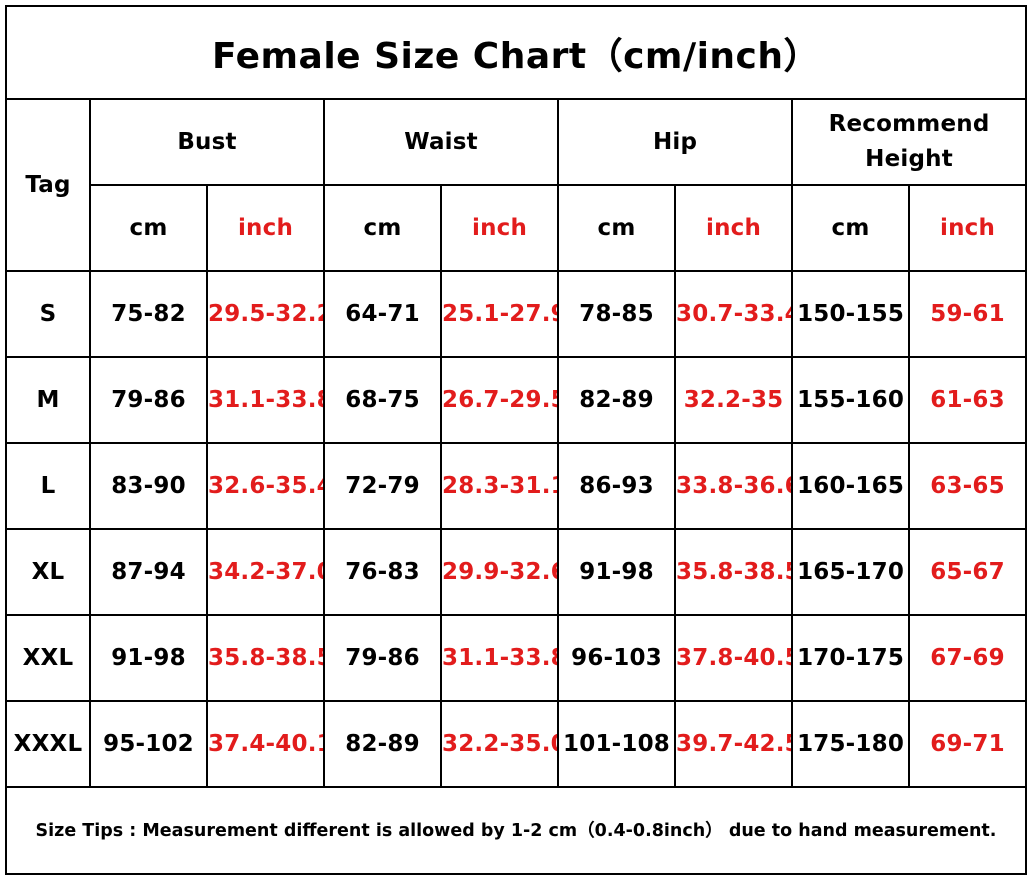 This screenshot has height=878, width=1032. I want to click on size-tag: L, so click(49, 486).